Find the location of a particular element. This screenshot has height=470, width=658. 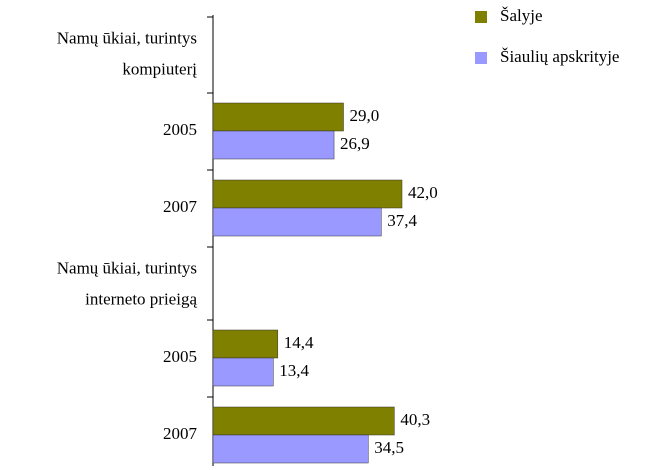

value-label: 37,4 is located at coordinates (402, 220).